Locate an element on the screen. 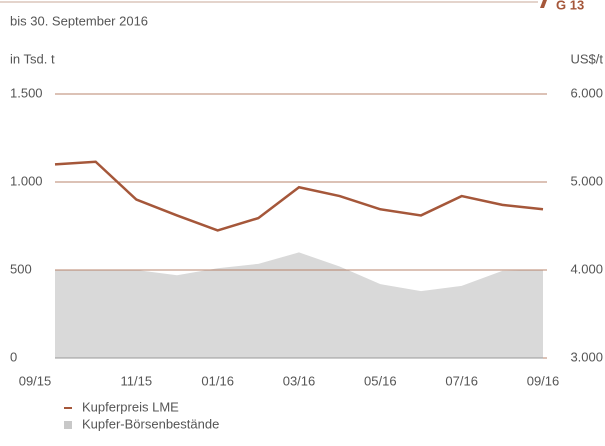 The width and height of the screenshot is (605, 446). badge-icon is located at coordinates (543, 4).